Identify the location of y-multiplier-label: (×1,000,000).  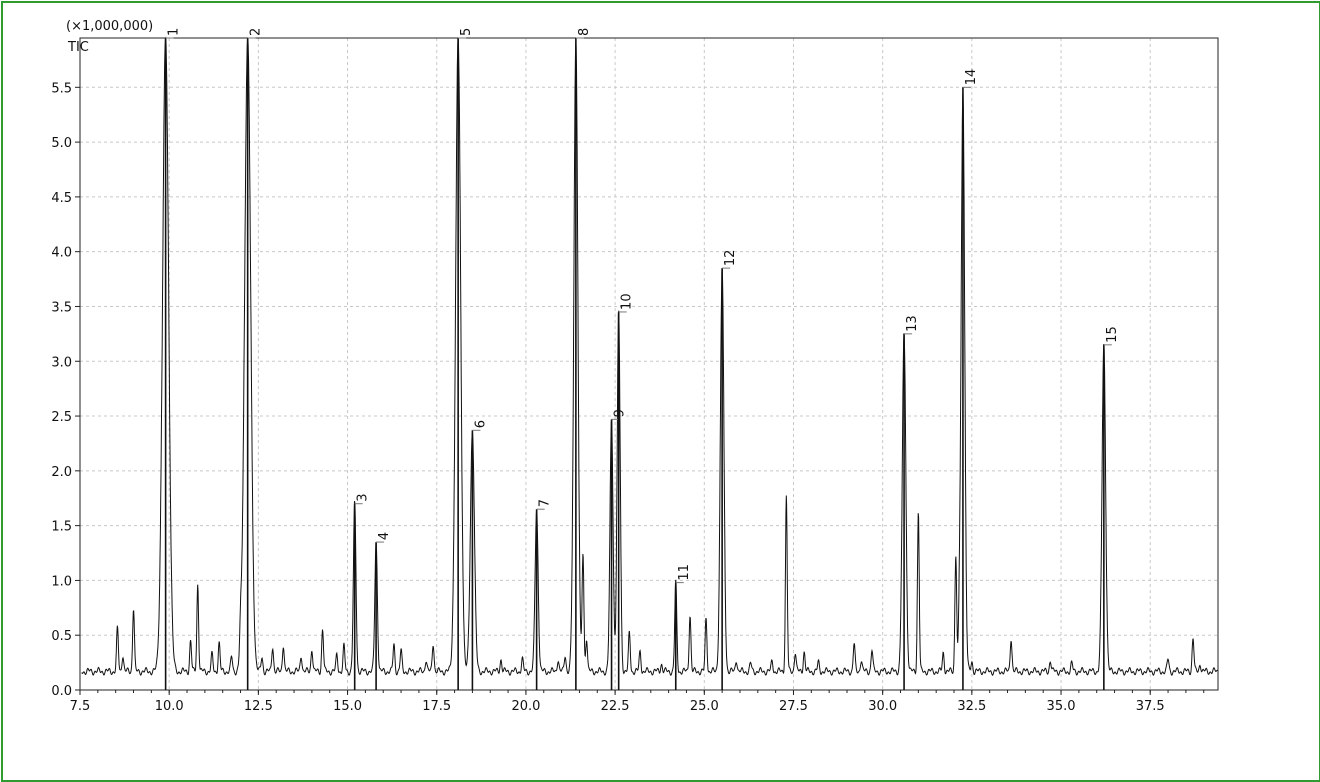
(109, 26).